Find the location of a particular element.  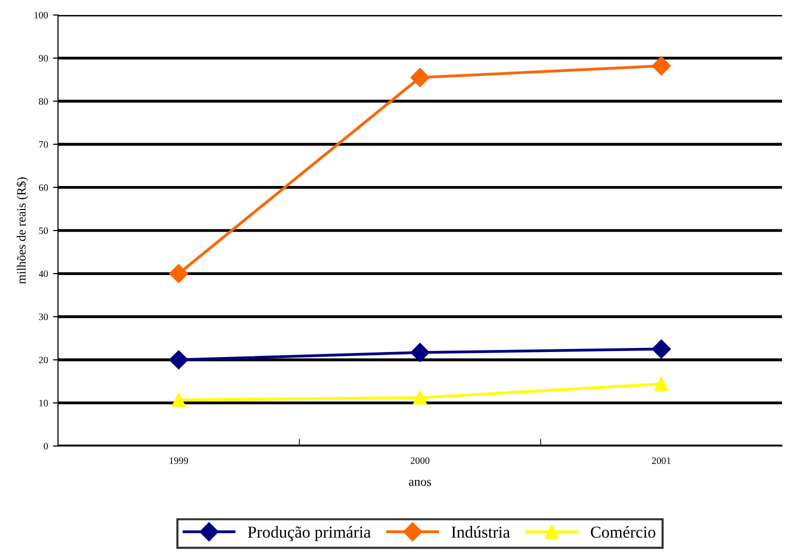

y-tick-label: 60 is located at coordinates (43, 187).